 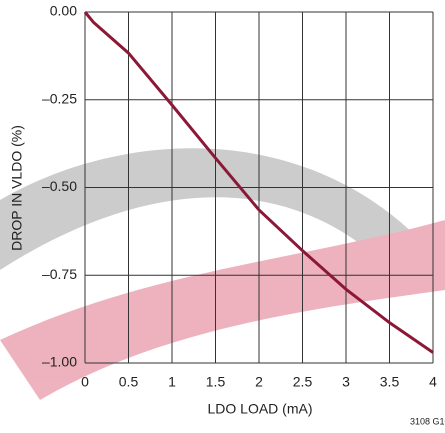 I want to click on x-tick-label: 2, so click(x=259, y=382).